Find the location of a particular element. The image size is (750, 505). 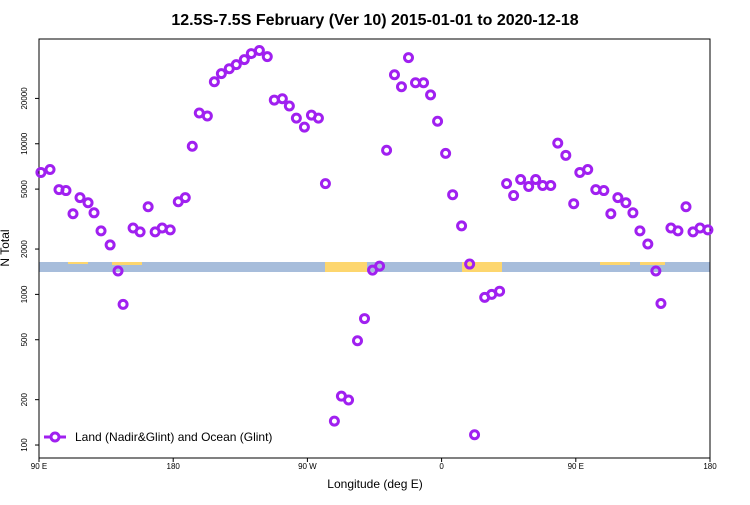

legend-marker is located at coordinates (55, 437).